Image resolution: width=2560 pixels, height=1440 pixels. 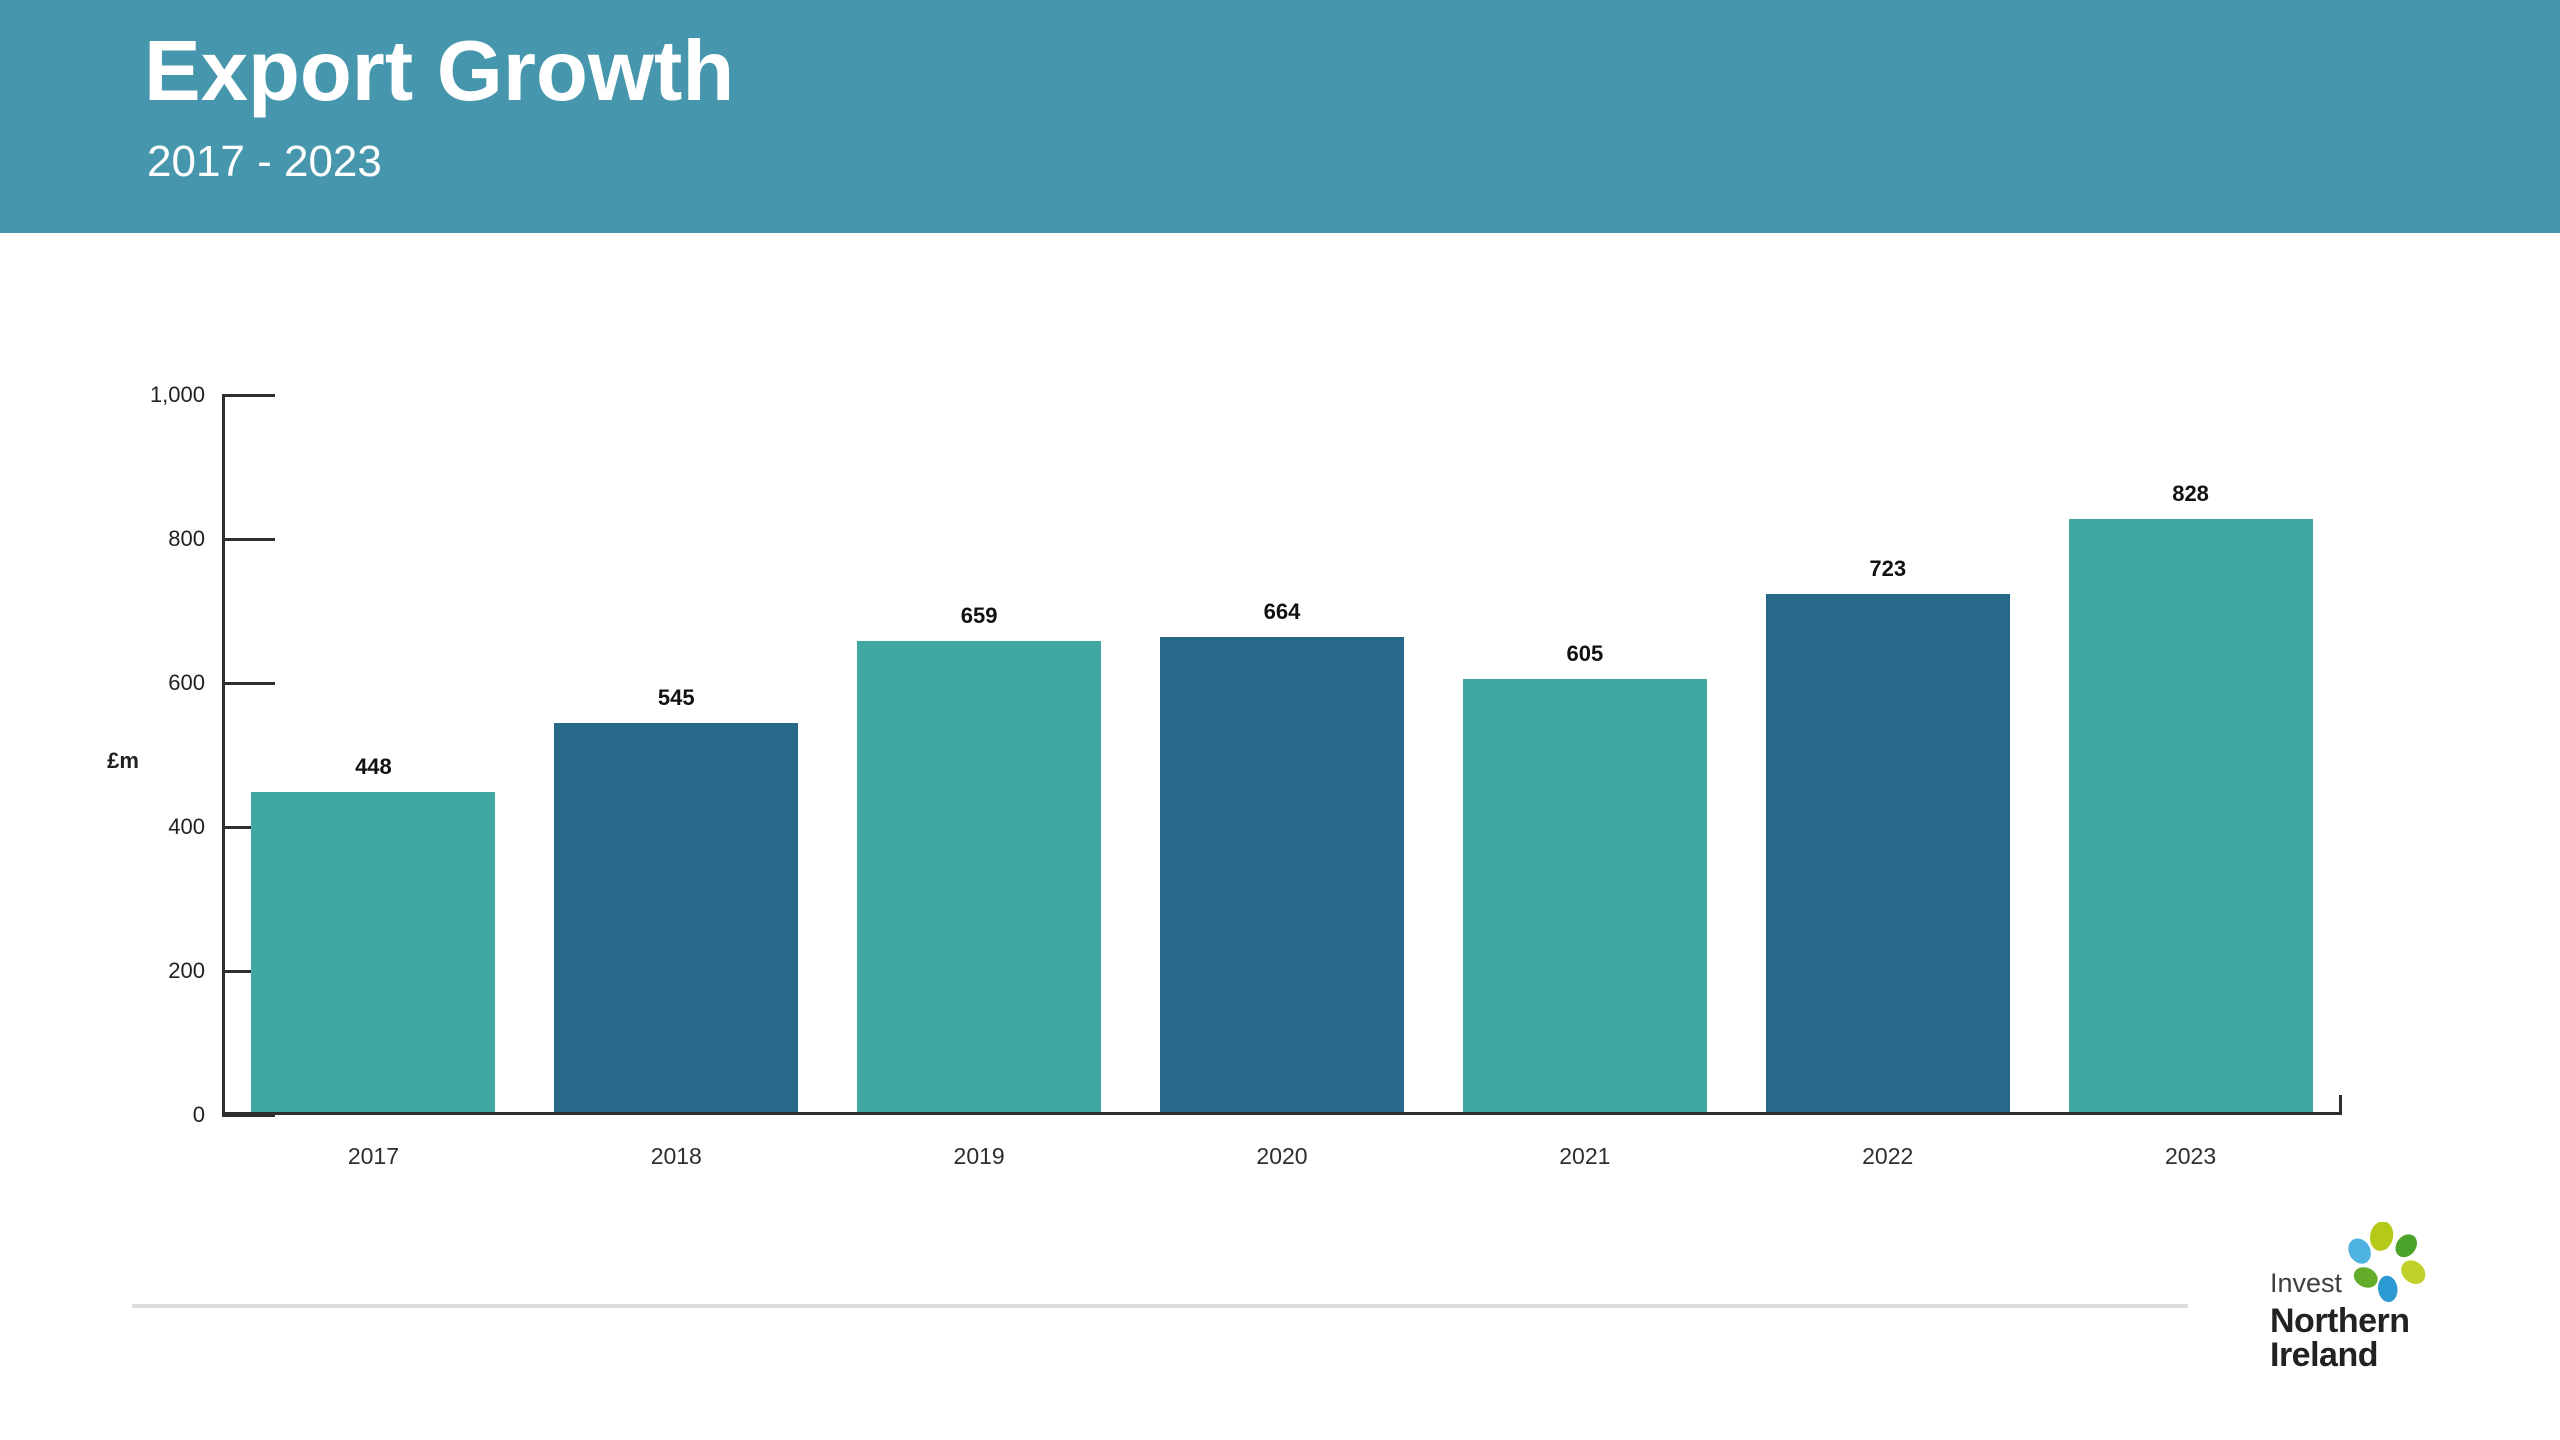 I want to click on x-tick-label: 2018, so click(x=676, y=1156).